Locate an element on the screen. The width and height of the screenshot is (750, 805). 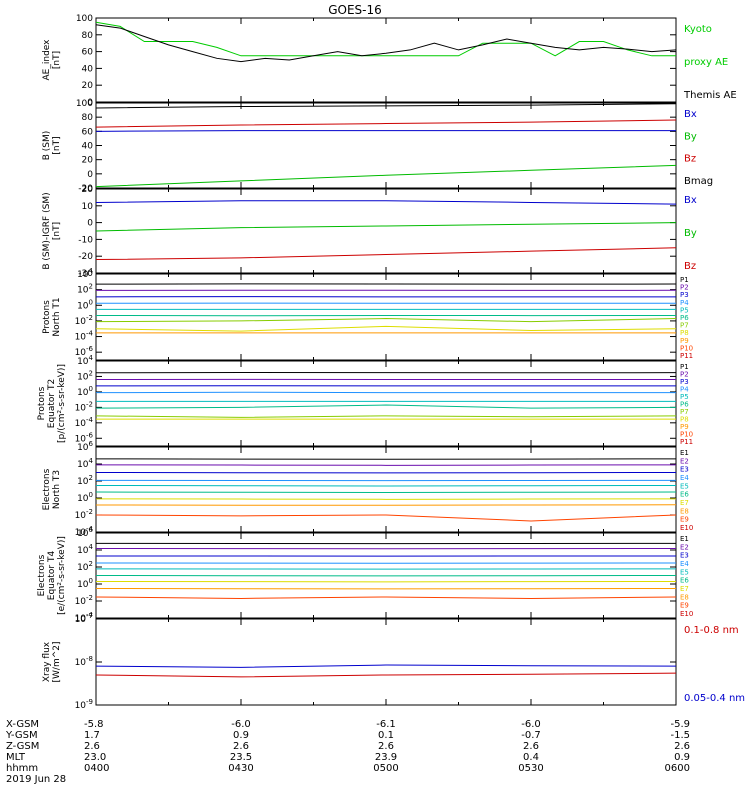
ylabel-bsm: B (SM) is located at coordinates (47, 146).